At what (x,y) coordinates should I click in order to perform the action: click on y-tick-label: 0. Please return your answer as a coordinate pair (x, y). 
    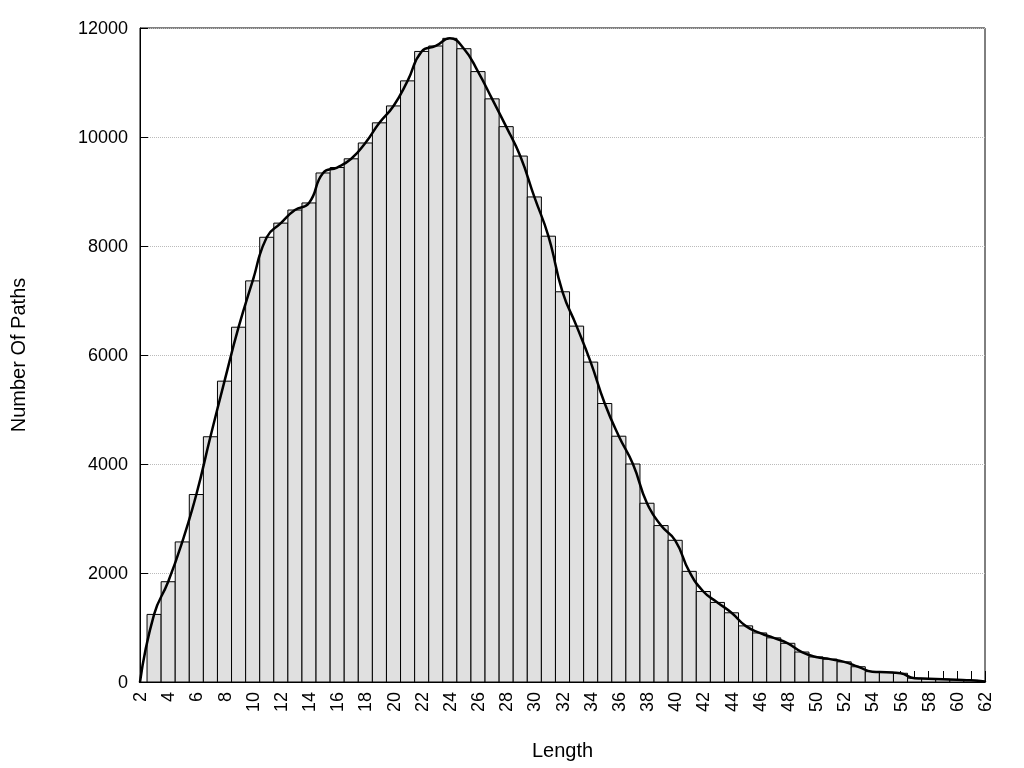
    Looking at the image, I should click on (122, 682).